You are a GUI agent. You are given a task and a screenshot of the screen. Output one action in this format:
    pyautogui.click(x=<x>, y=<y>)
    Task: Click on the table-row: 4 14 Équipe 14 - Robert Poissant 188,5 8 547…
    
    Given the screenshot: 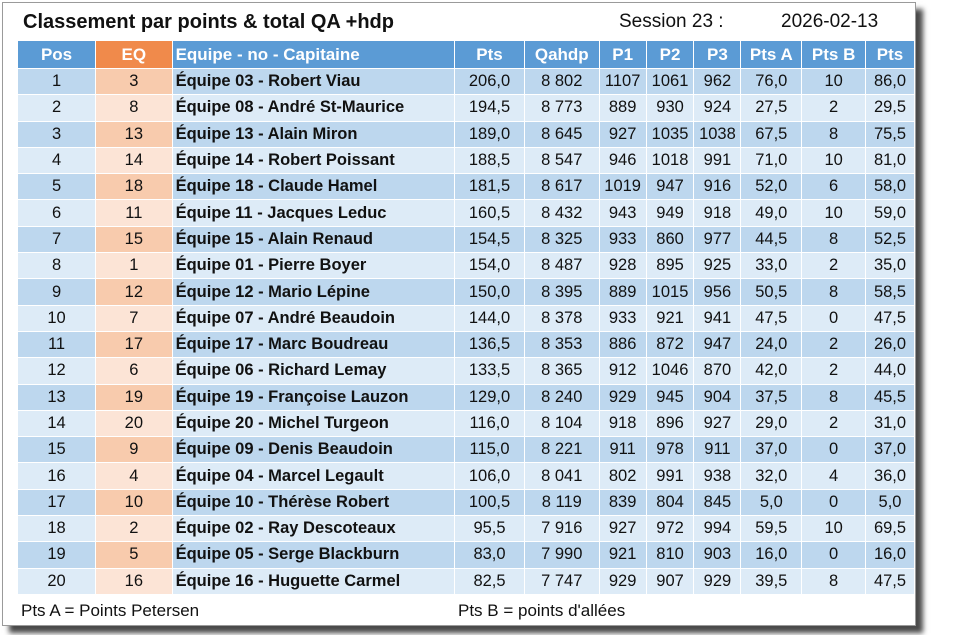 What is the action you would take?
    pyautogui.click(x=466, y=161)
    